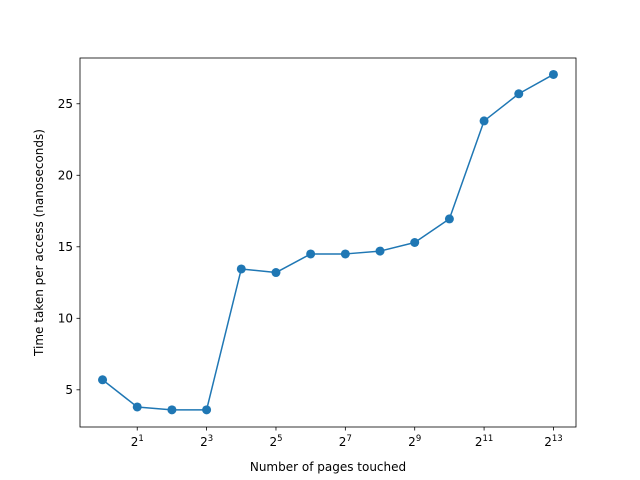 The width and height of the screenshot is (640, 480). Describe the element at coordinates (65, 104) in the screenshot. I see `y-tick-label: 25` at that location.